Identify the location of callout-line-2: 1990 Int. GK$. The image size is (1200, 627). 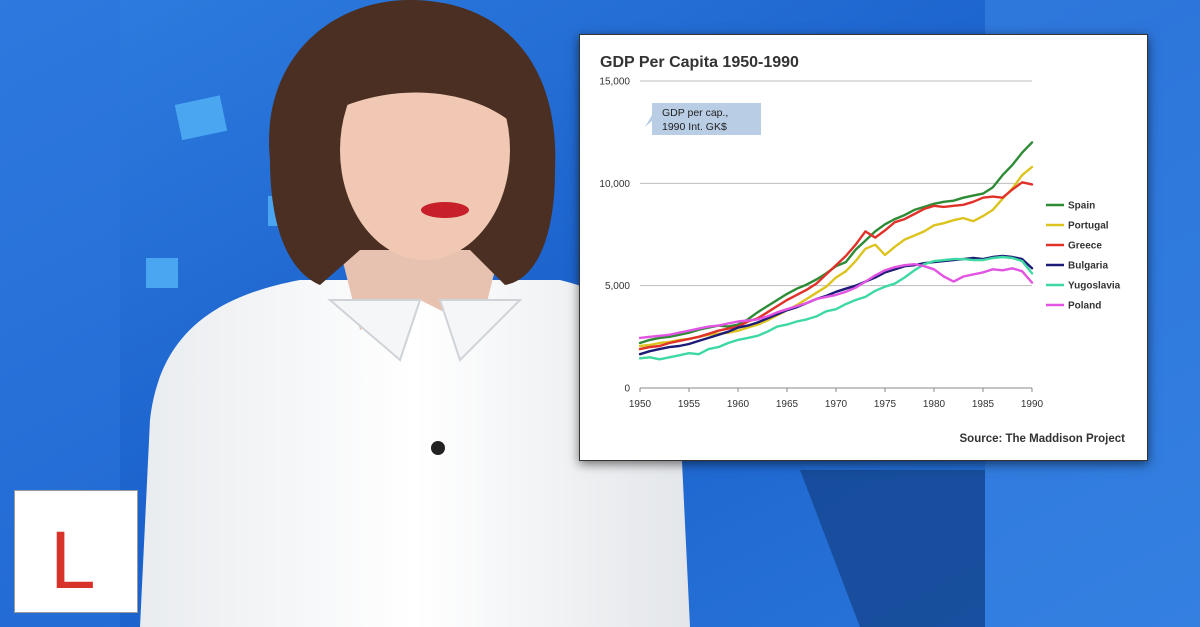
(694, 127).